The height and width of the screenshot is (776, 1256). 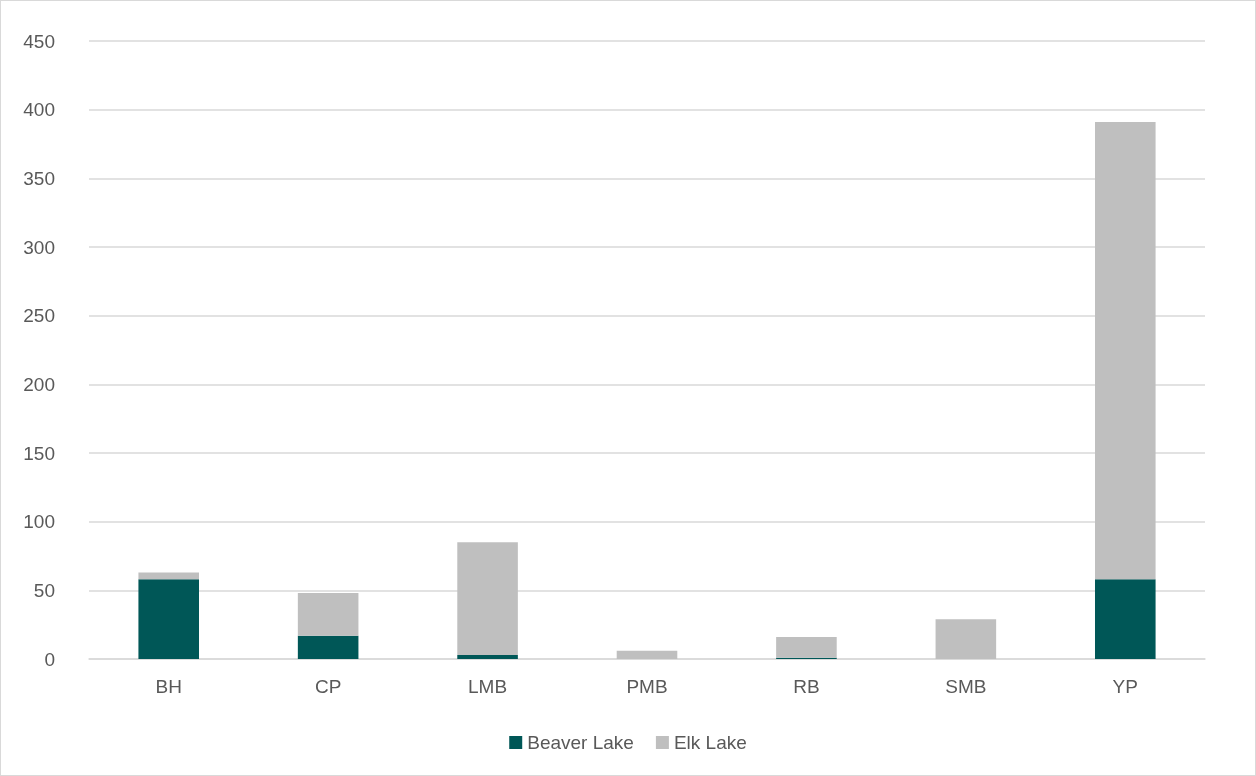 I want to click on x-tick-label: PMB, so click(x=647, y=686).